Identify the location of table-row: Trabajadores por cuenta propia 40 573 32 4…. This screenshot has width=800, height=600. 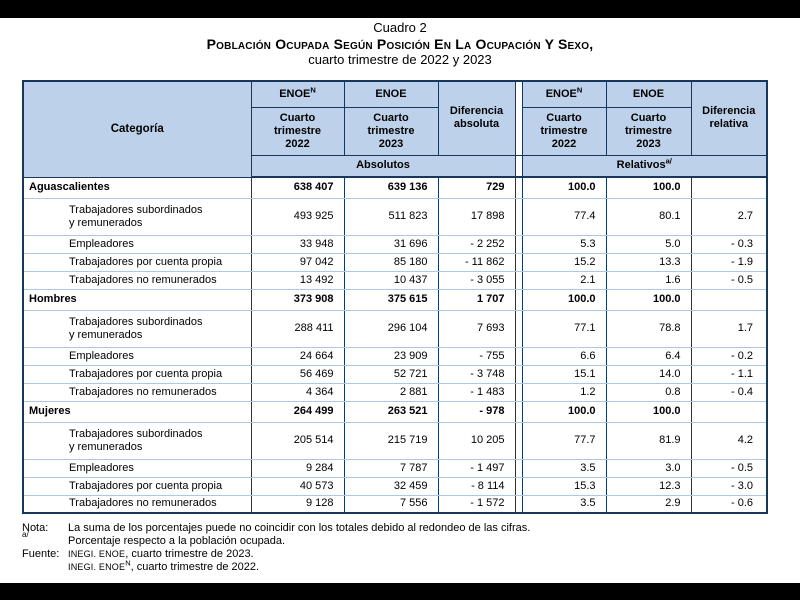
(395, 486).